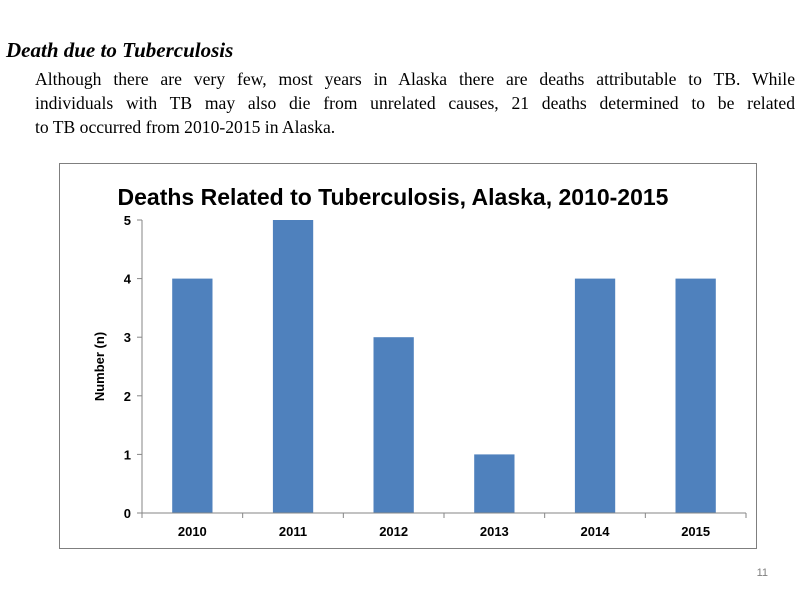 The height and width of the screenshot is (599, 799). I want to click on x-tick-label: 2015, so click(695, 531).